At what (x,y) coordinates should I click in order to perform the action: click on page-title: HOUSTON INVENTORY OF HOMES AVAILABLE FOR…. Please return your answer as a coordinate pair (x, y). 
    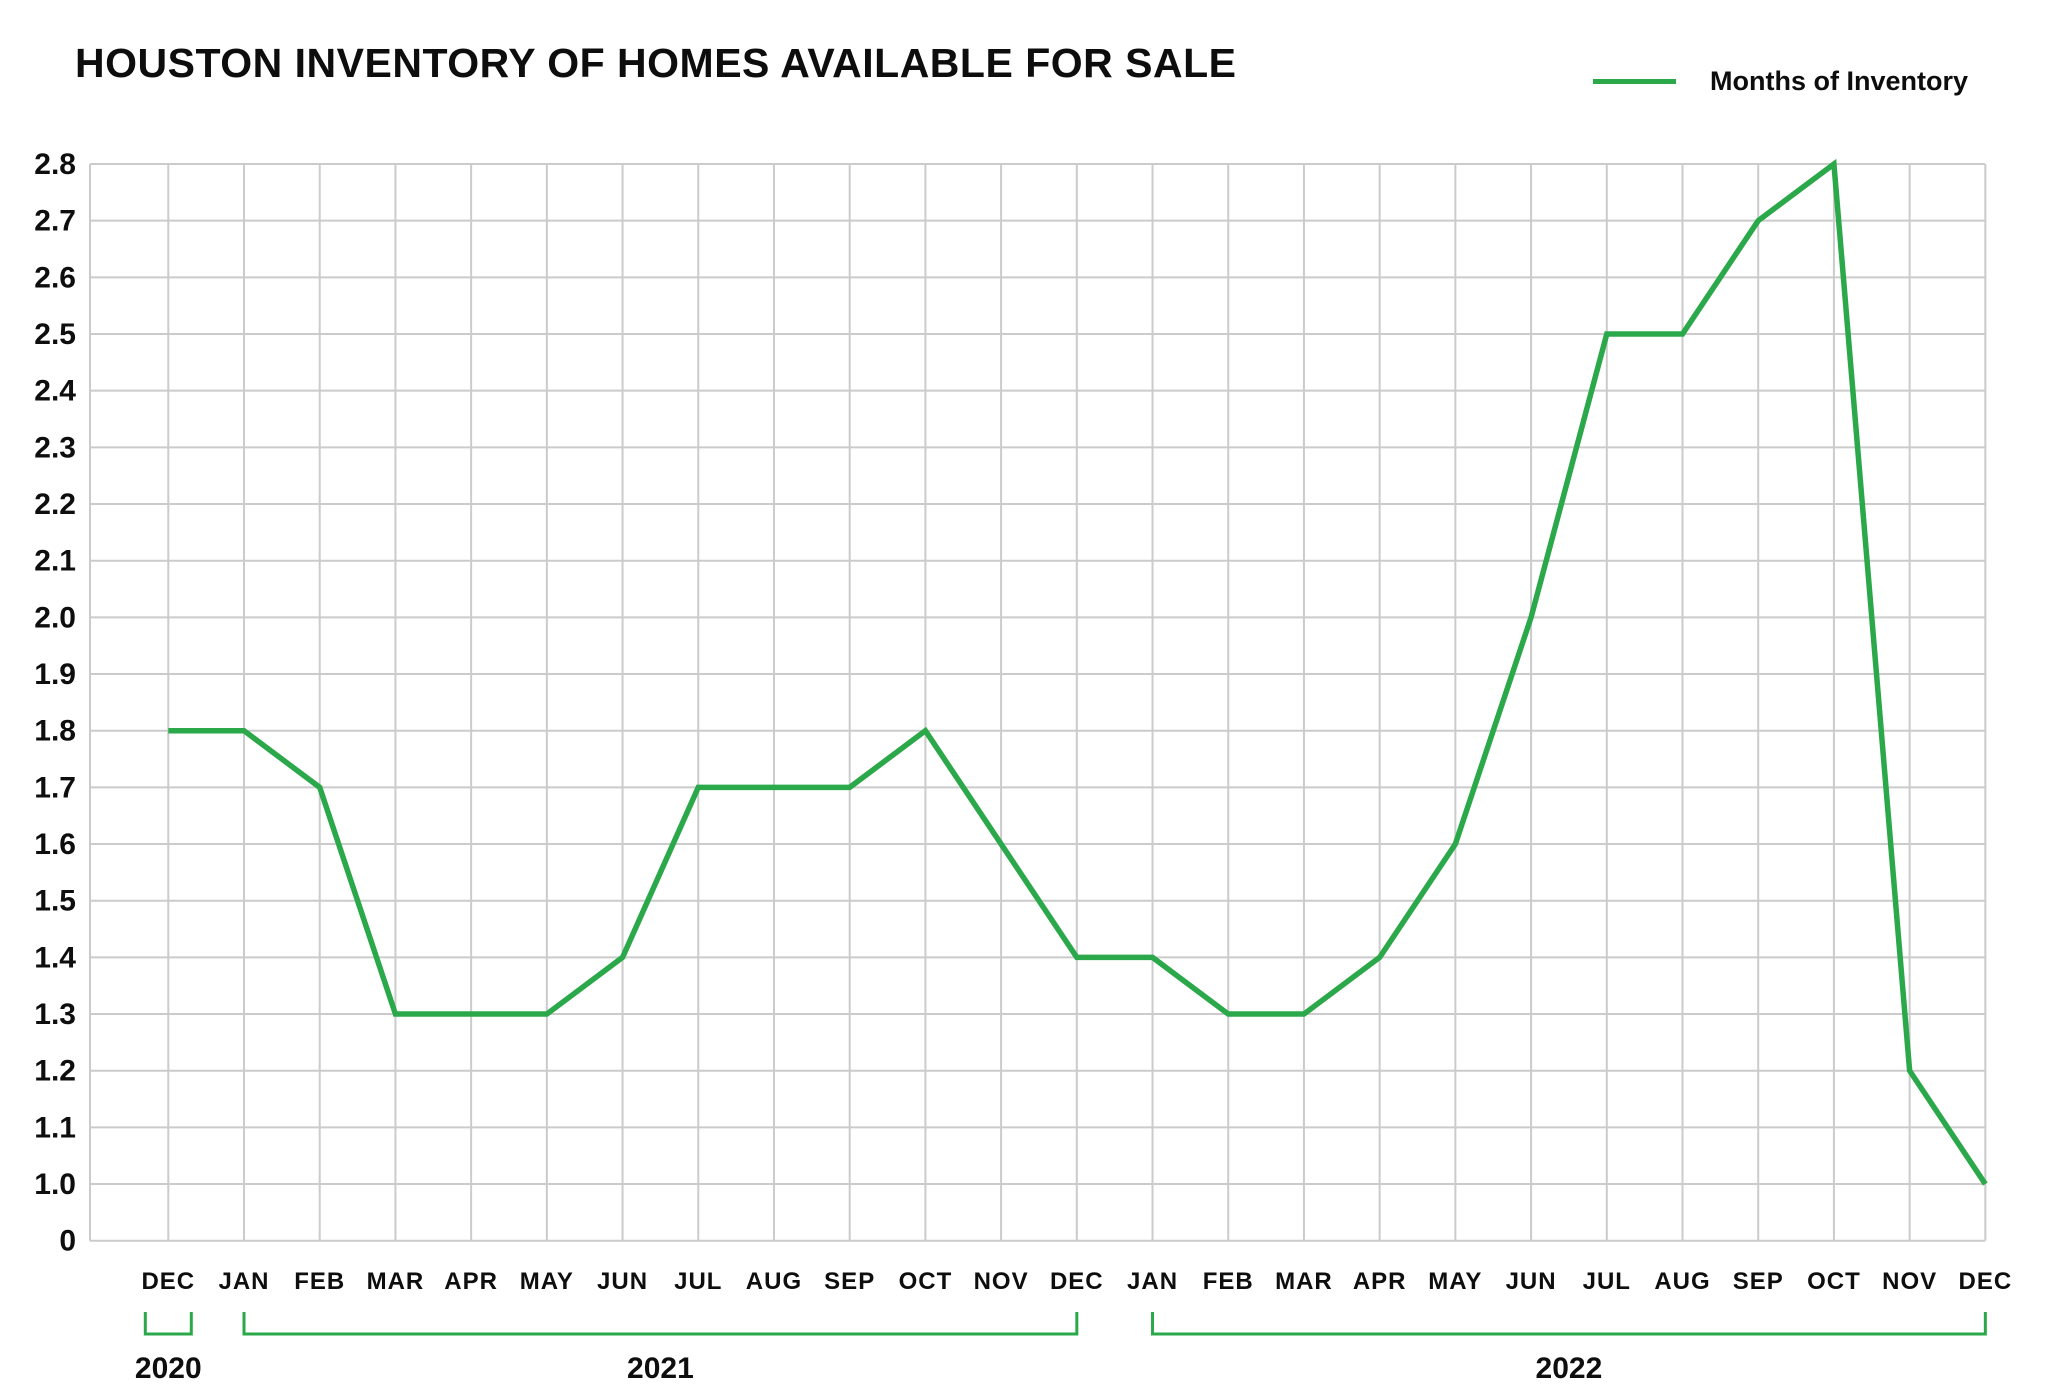
    Looking at the image, I should click on (656, 63).